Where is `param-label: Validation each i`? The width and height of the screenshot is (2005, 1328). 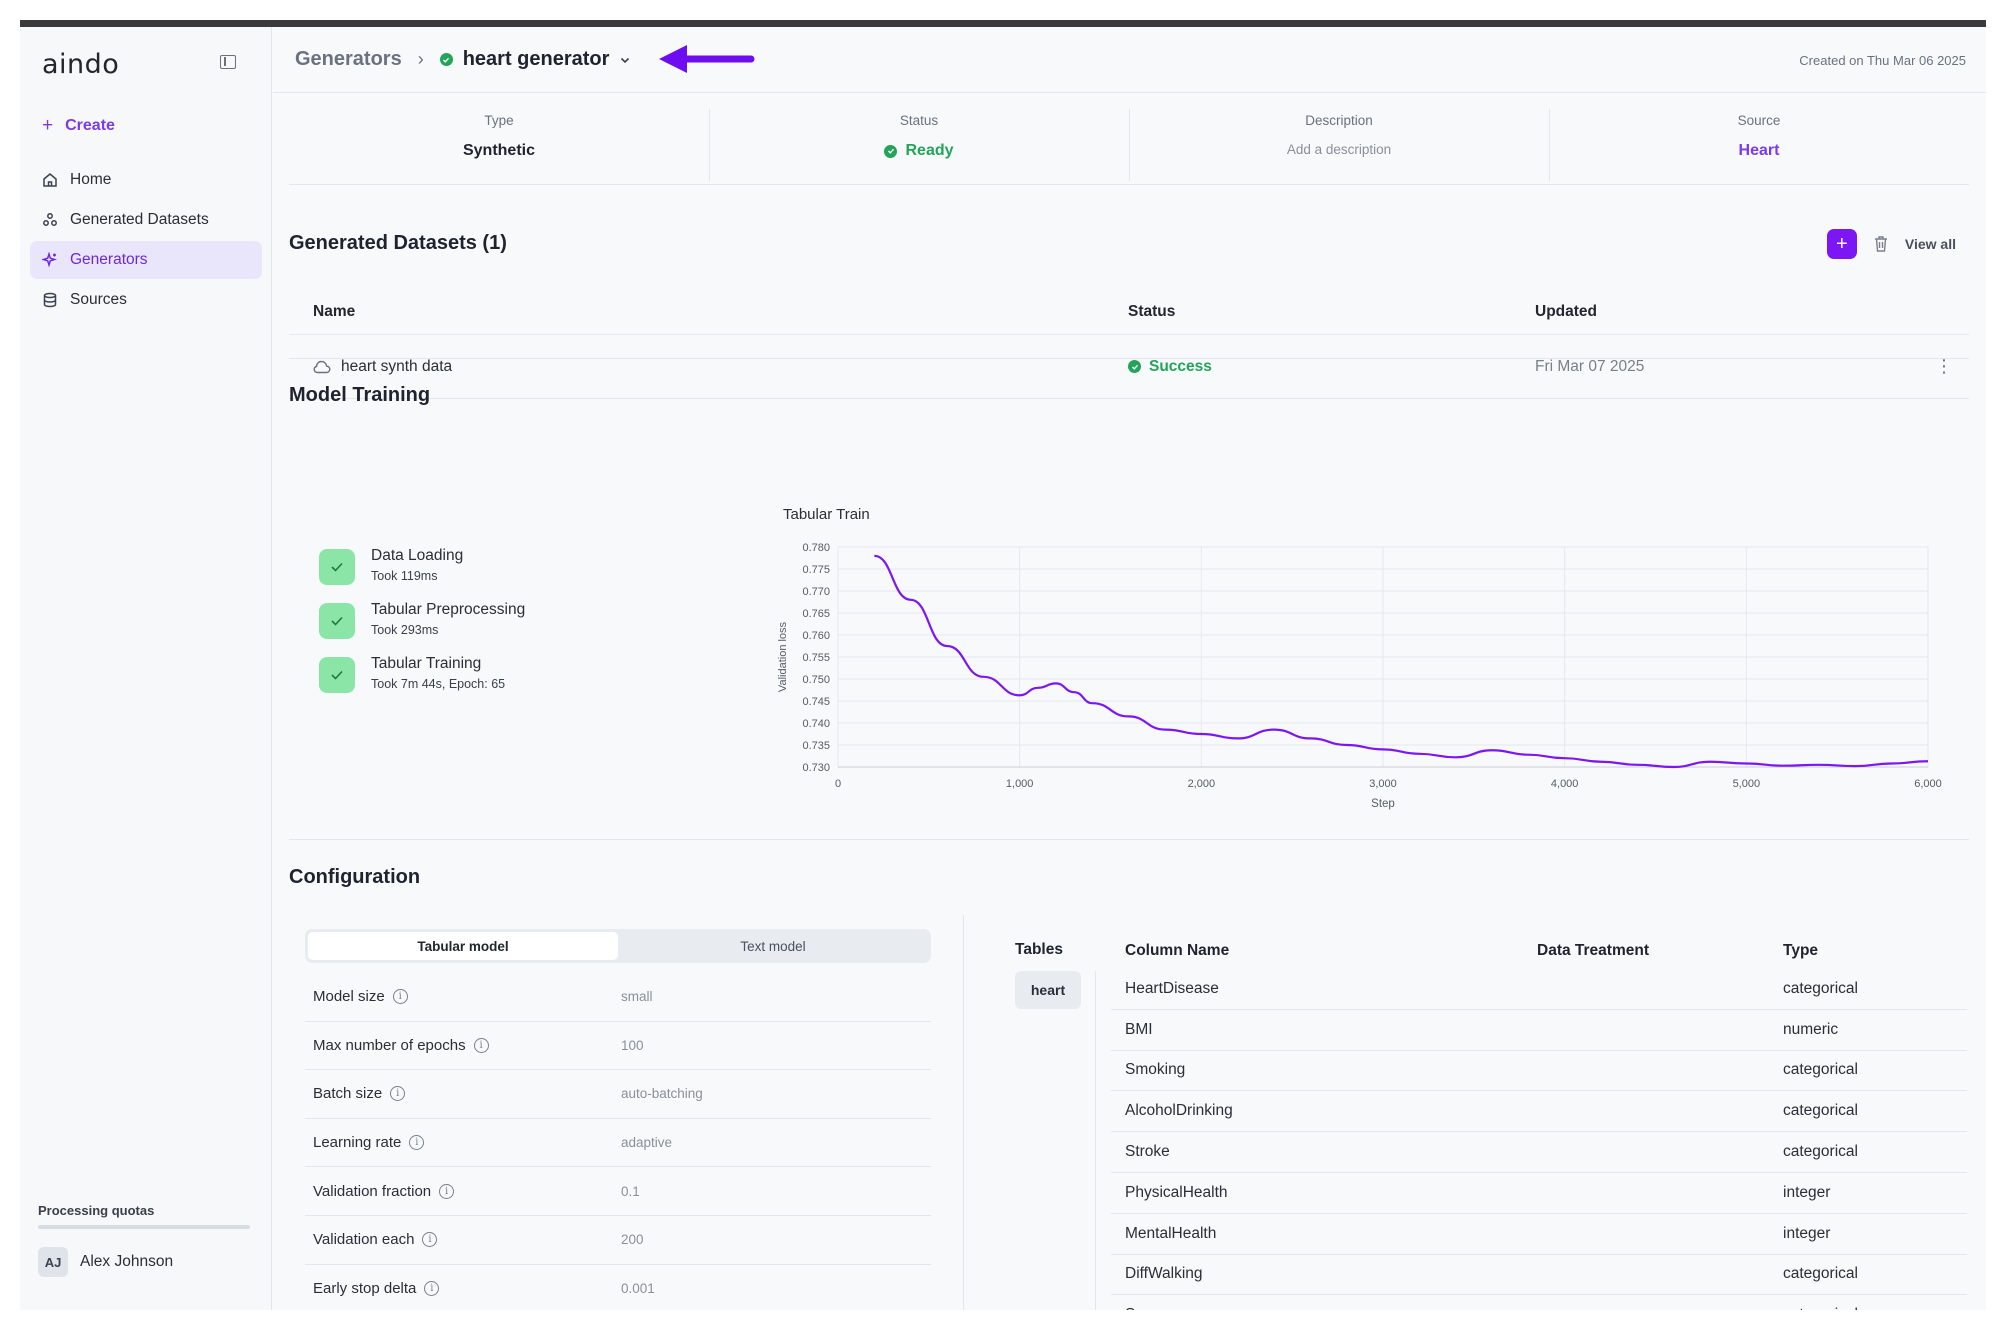
param-label: Validation each i is located at coordinates (467, 1239).